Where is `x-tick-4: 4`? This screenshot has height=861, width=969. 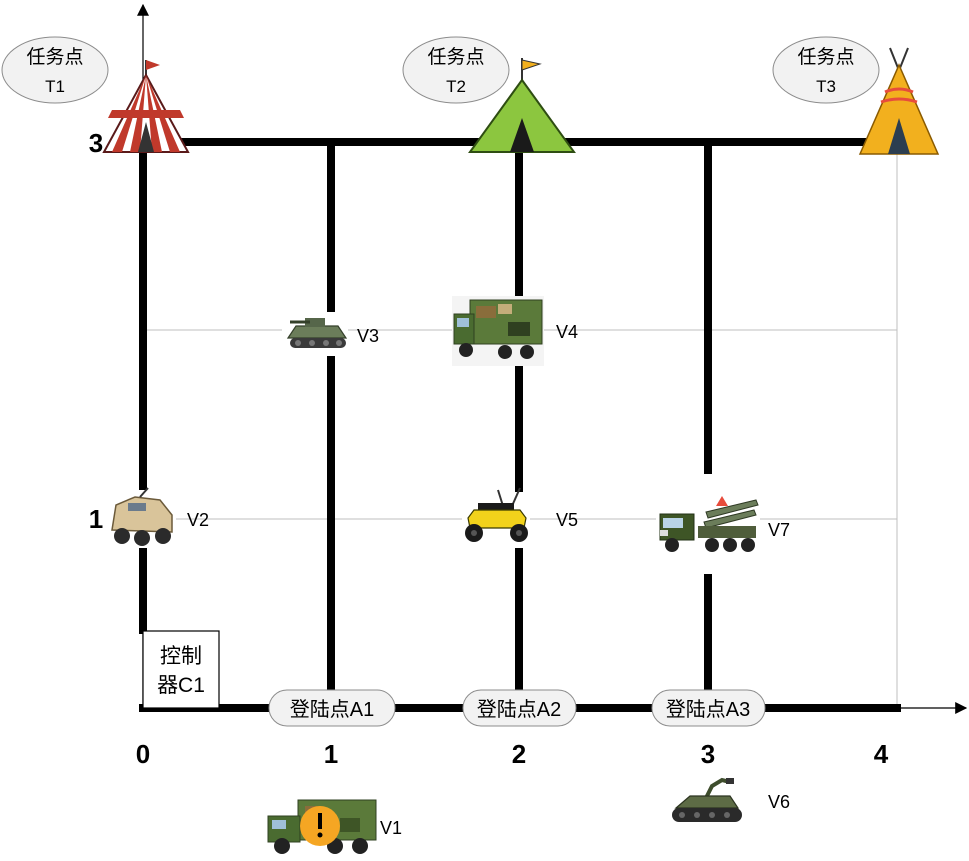 x-tick-4: 4 is located at coordinates (881, 754).